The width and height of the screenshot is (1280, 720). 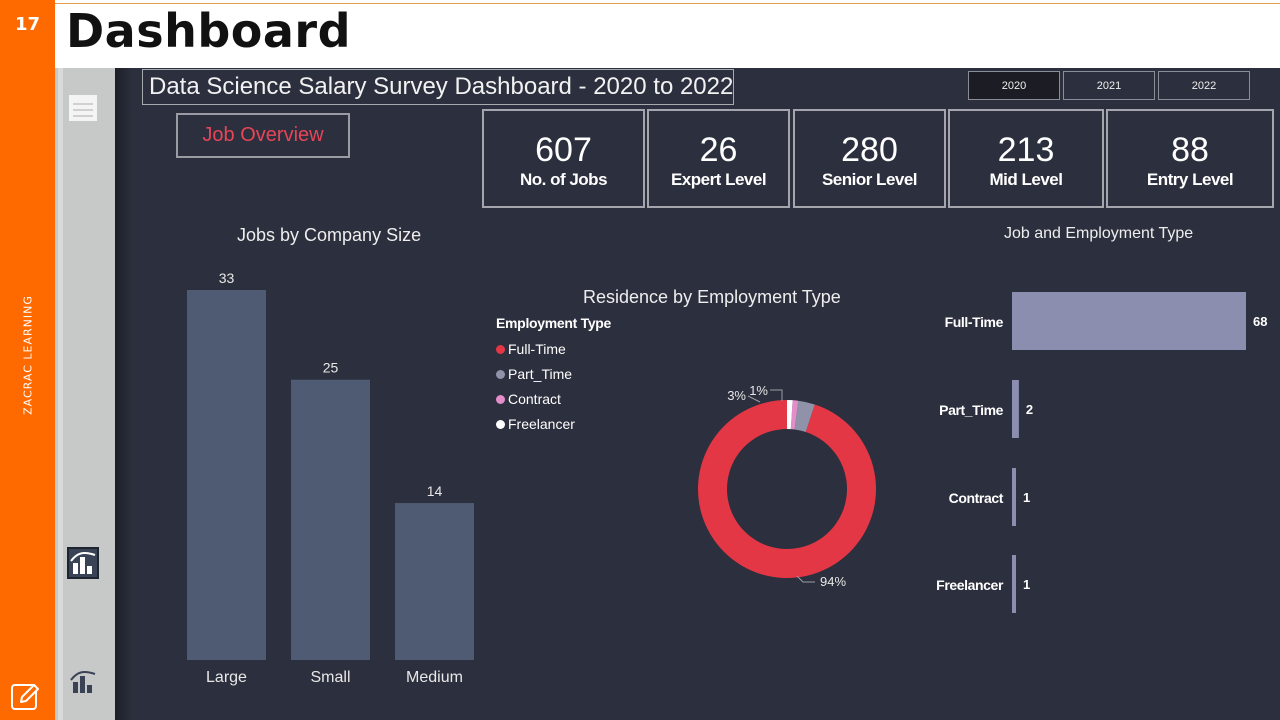 What do you see at coordinates (563, 179) in the screenshot?
I see `kpi-label: No. of Jobs` at bounding box center [563, 179].